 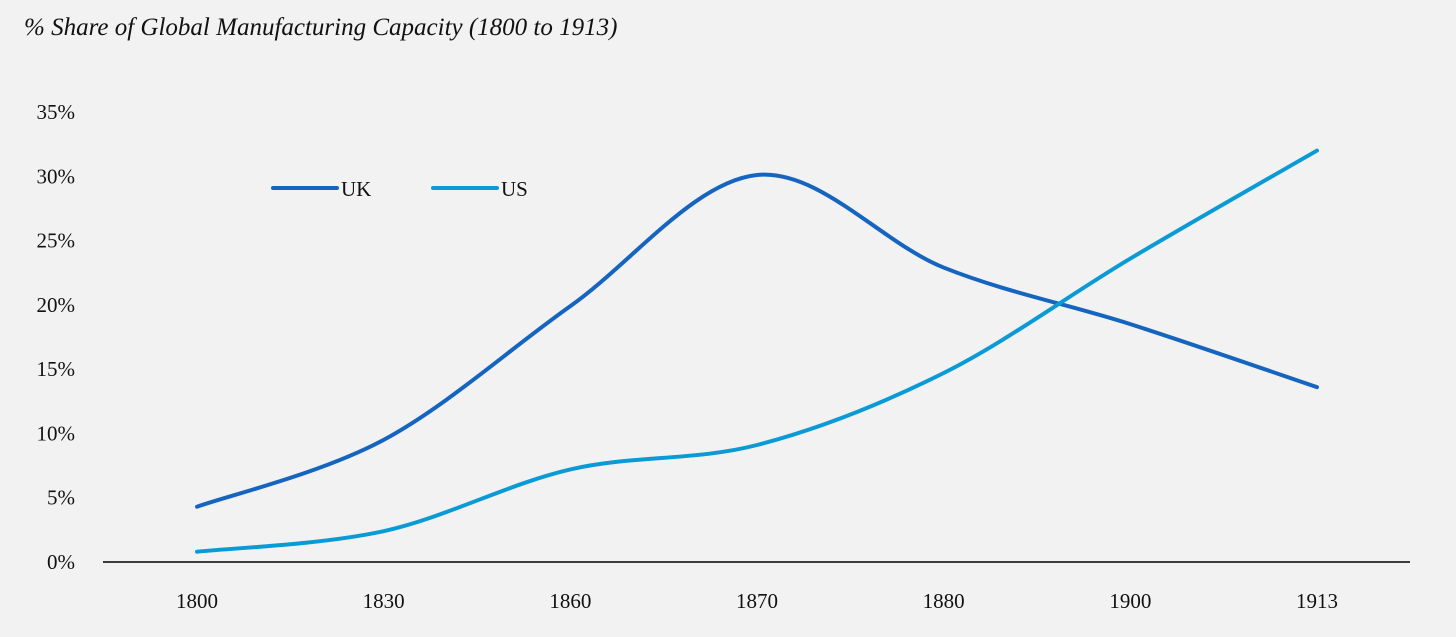 I want to click on legend-label: UK, so click(x=356, y=189).